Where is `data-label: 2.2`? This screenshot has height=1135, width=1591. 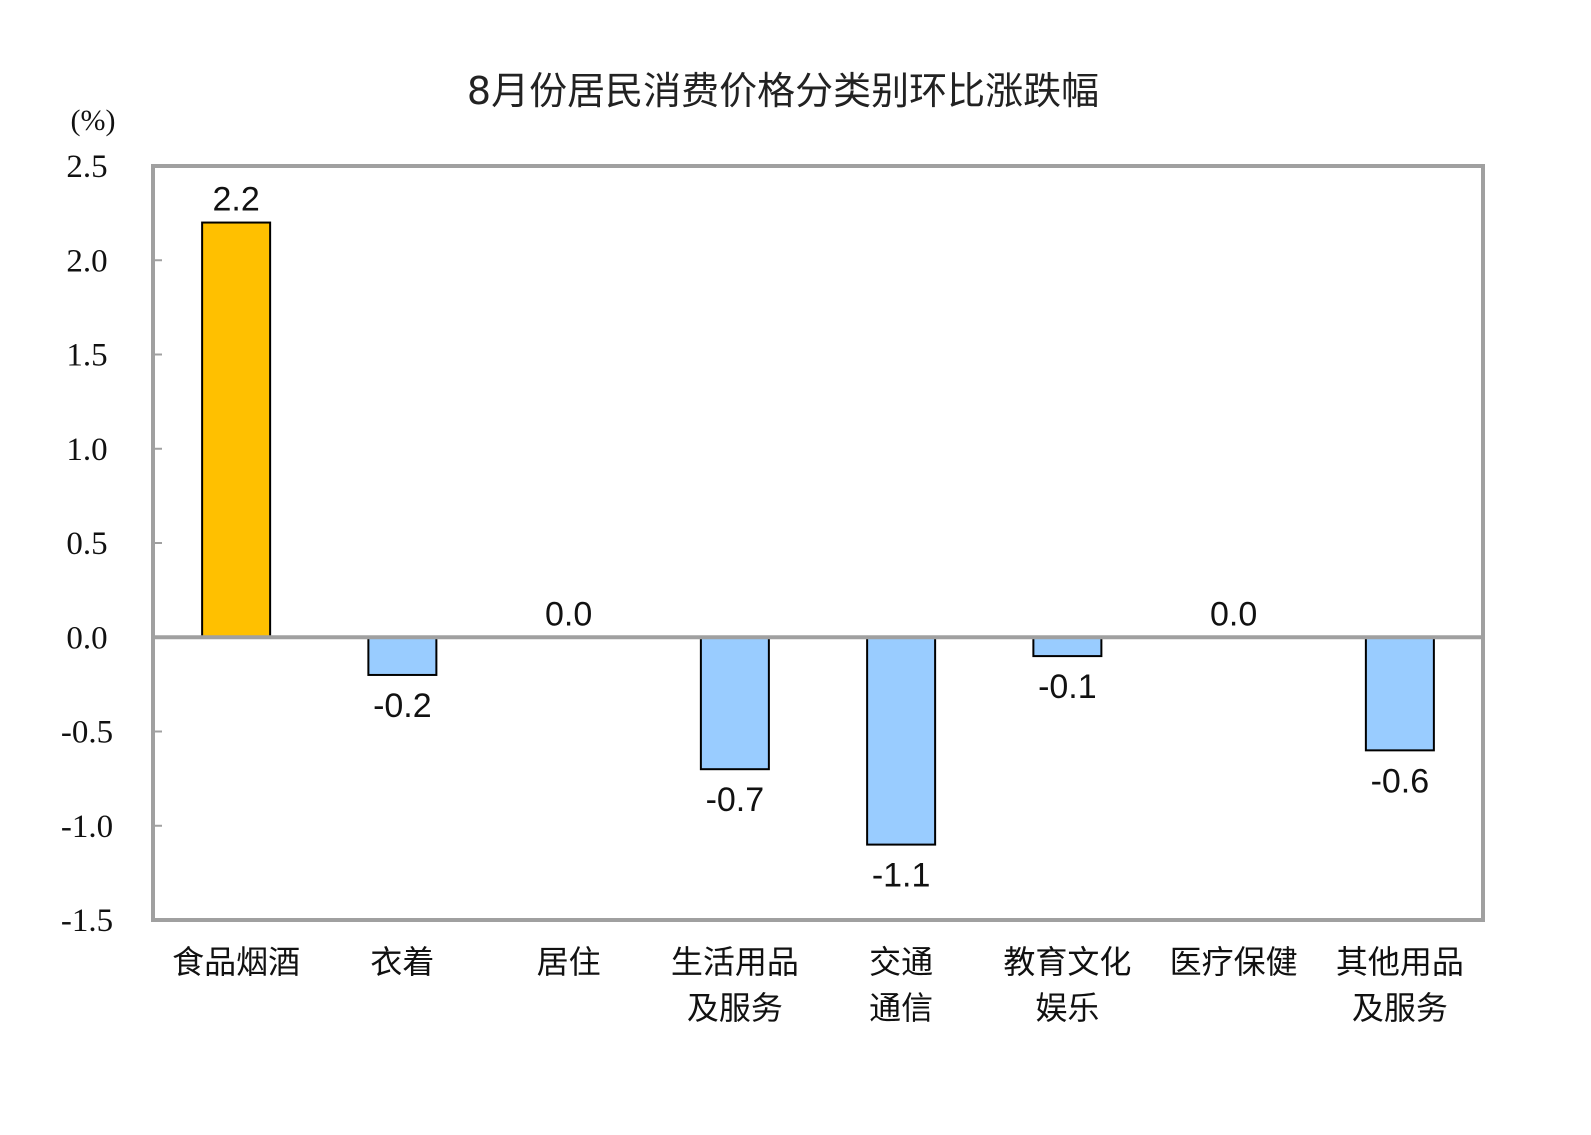 data-label: 2.2 is located at coordinates (235, 200).